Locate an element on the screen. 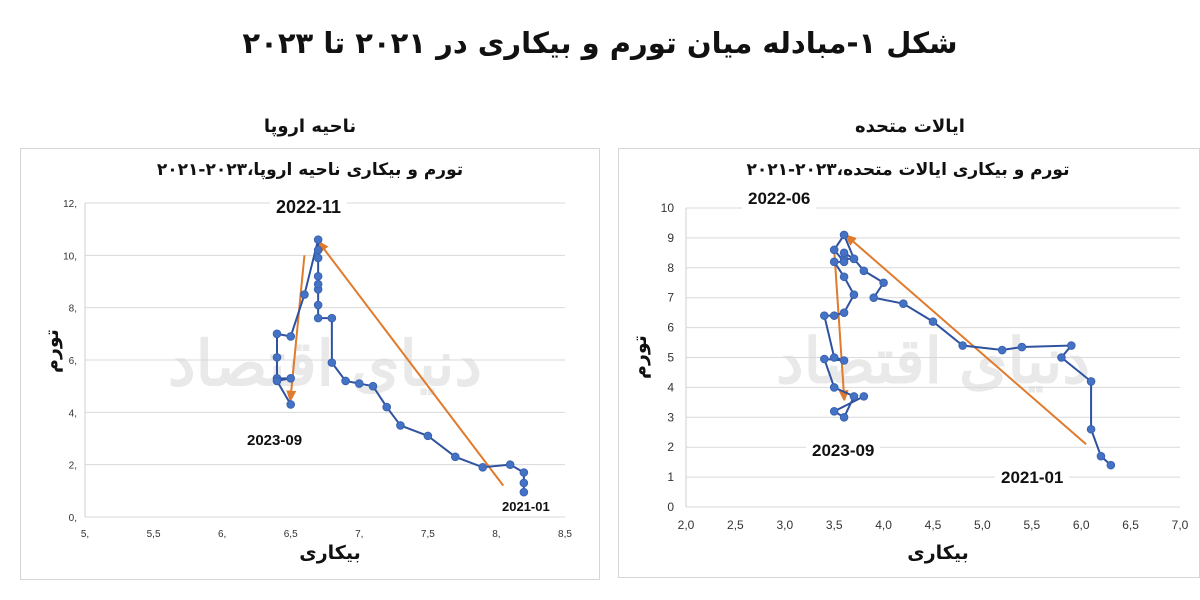  x-axis-label-europe: بیکاری is located at coordinates (330, 553).